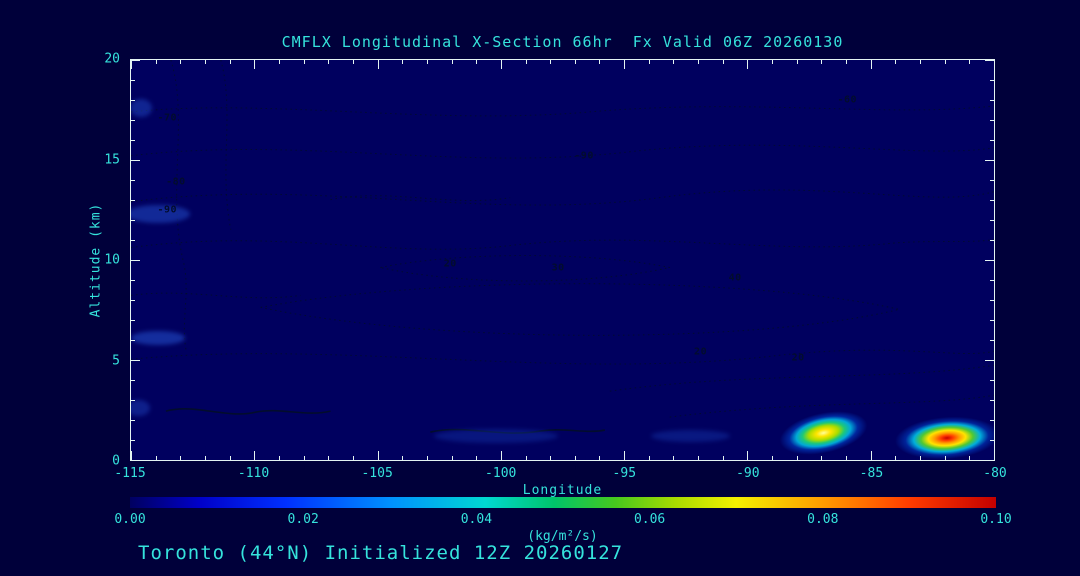  I want to click on y-tick-label: 15, so click(112, 159).